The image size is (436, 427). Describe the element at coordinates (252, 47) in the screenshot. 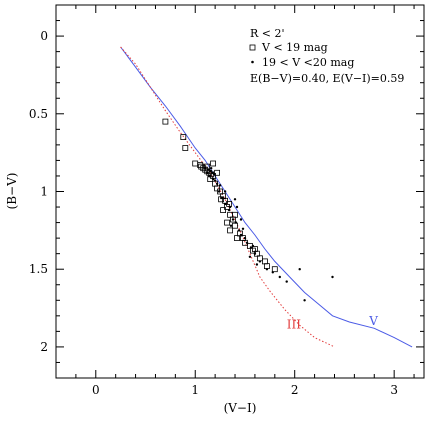

I see `legend-marker-open-square` at that location.